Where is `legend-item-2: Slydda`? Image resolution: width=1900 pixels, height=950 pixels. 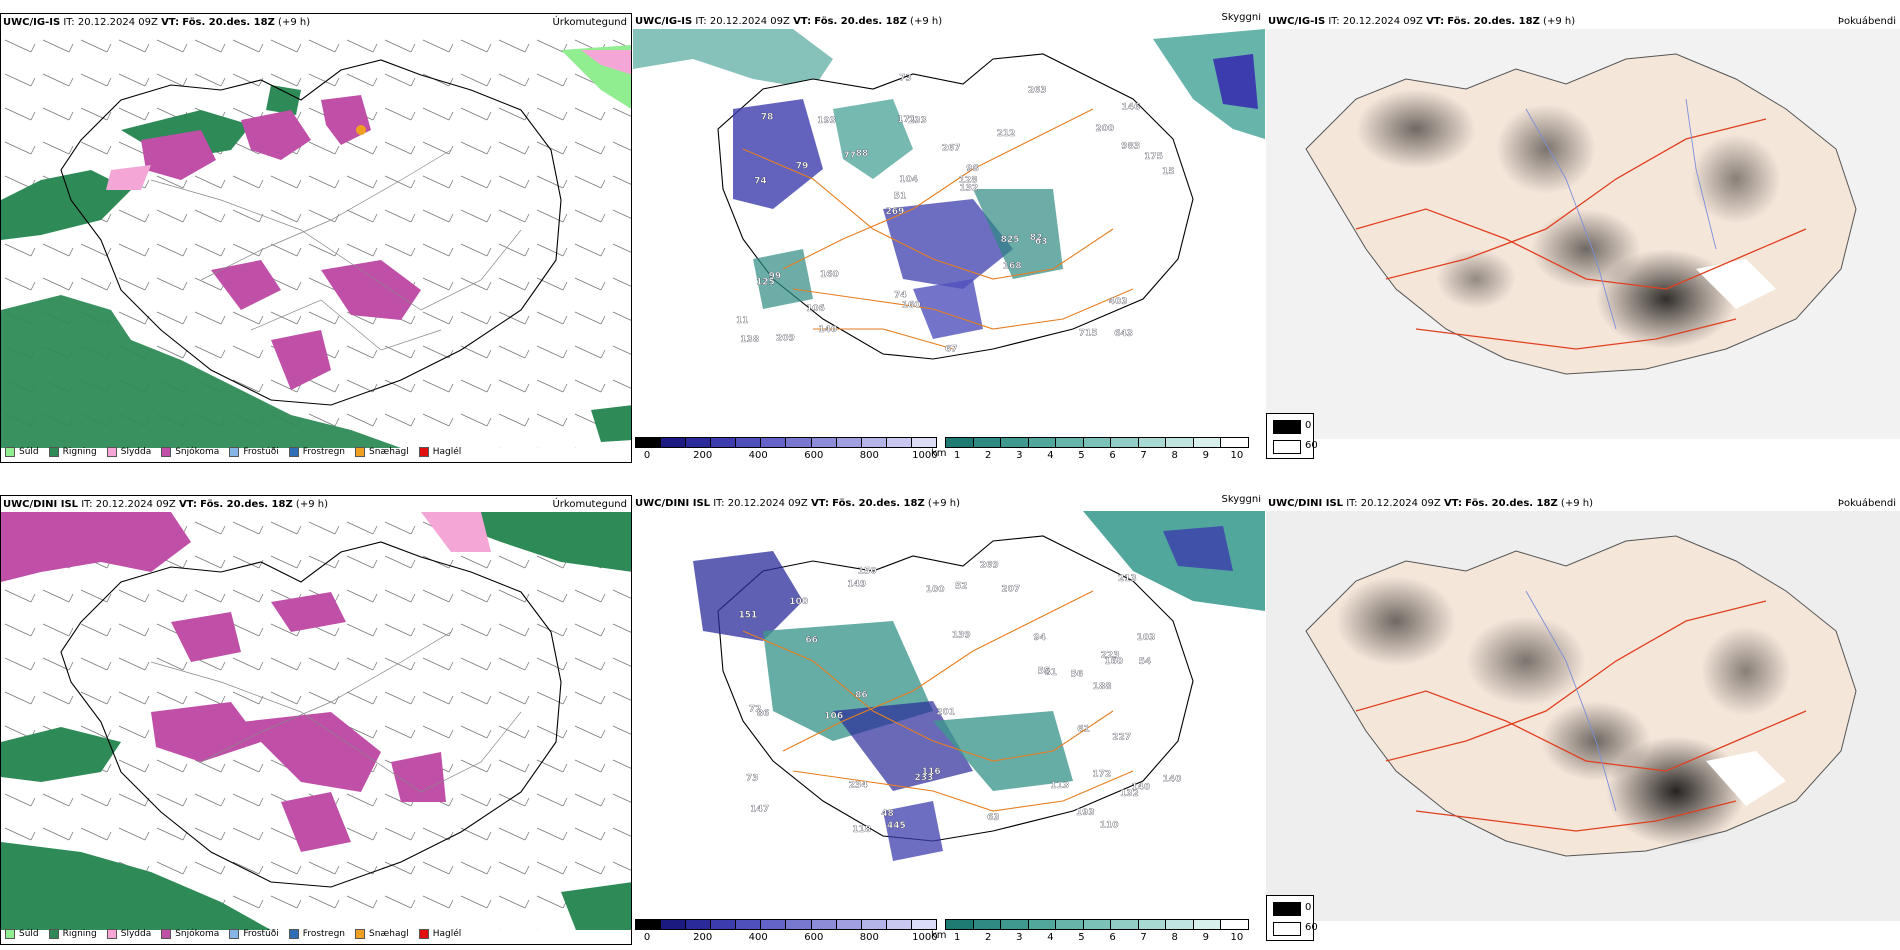 legend-item-2: Slydda is located at coordinates (129, 452).